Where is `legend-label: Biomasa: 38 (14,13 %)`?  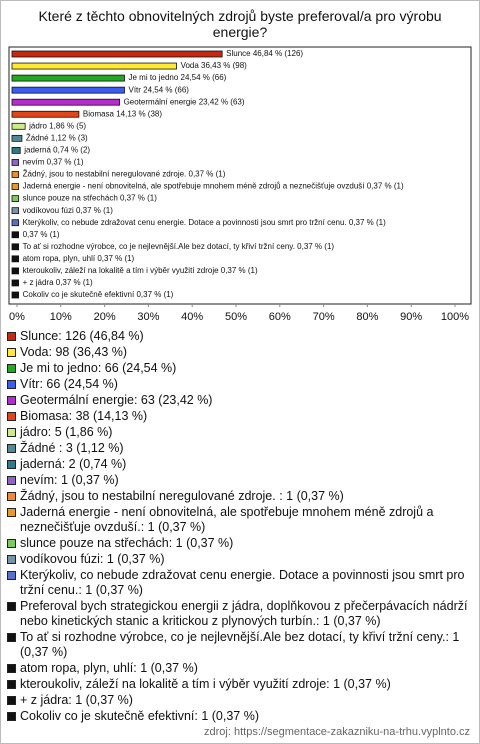 legend-label: Biomasa: 38 (14,13 %) is located at coordinates (84, 416).